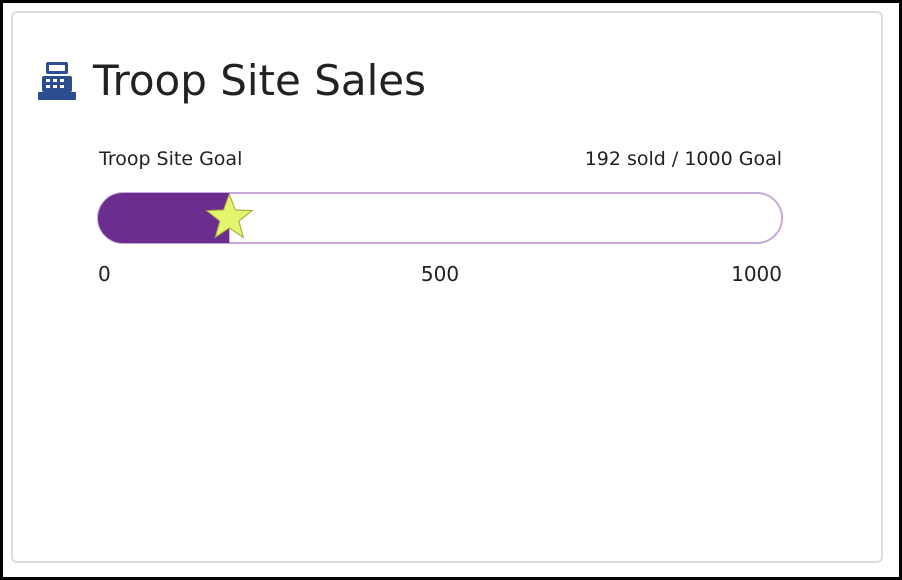 The image size is (902, 580). Describe the element at coordinates (57, 81) in the screenshot. I see `register-icon` at that location.